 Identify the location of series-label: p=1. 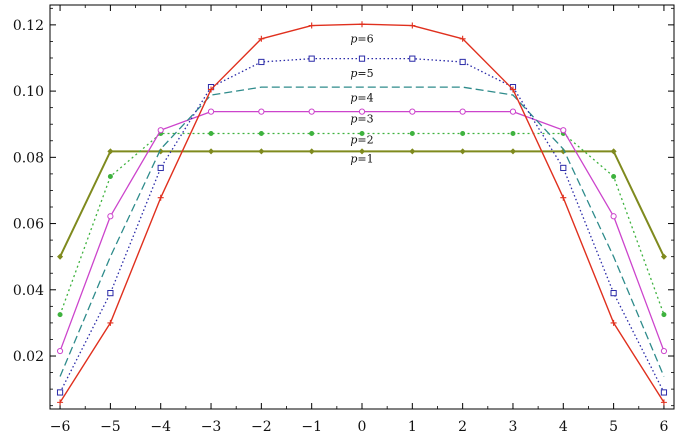
(361, 159).